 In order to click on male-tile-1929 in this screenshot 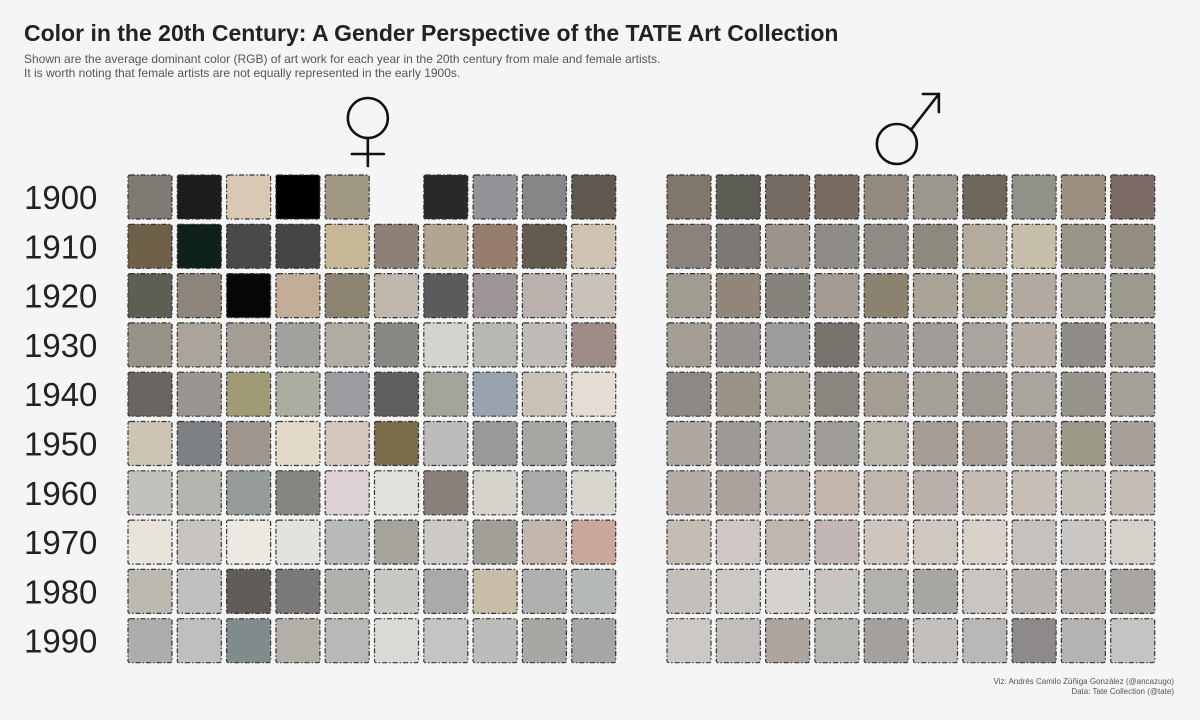, I will do `click(1133, 296)`.